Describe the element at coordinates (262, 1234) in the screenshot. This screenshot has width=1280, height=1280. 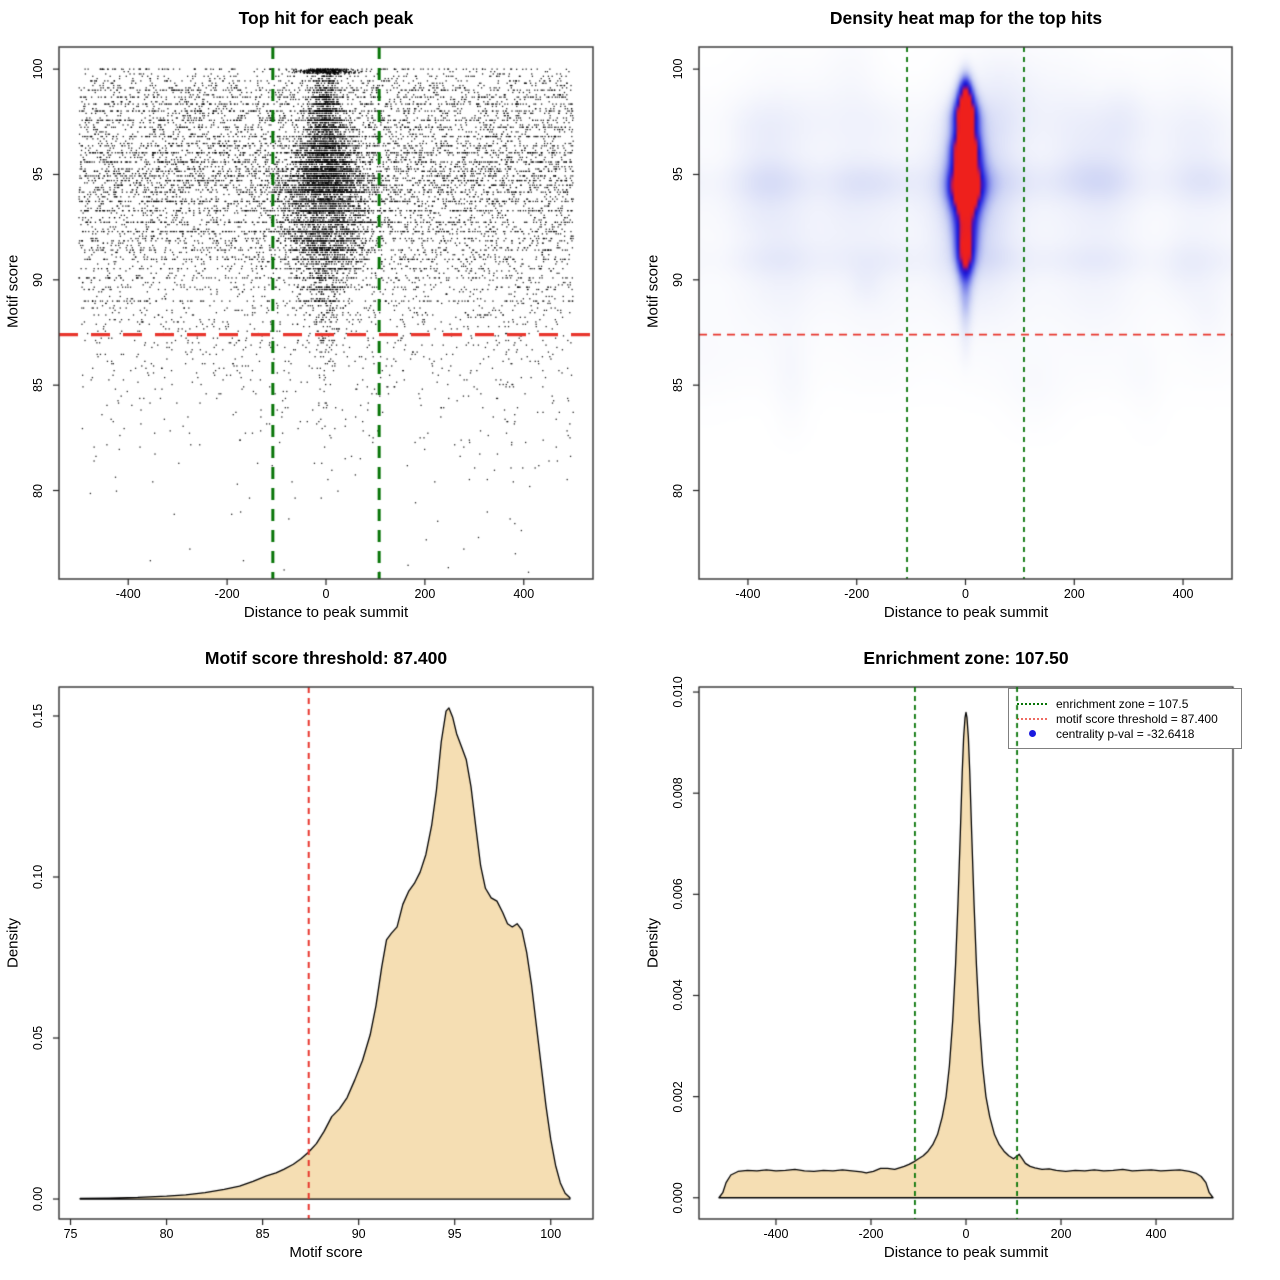
I see `x-tick-label: 85` at that location.